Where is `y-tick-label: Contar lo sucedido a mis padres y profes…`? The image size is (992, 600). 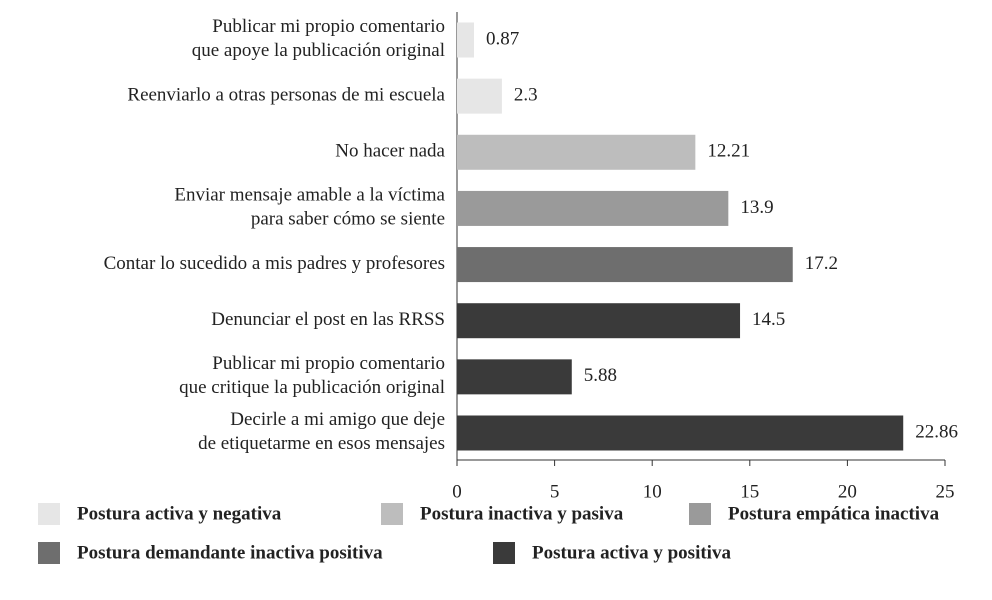
y-tick-label: Contar lo sucedido a mis padres y profes… is located at coordinates (274, 263).